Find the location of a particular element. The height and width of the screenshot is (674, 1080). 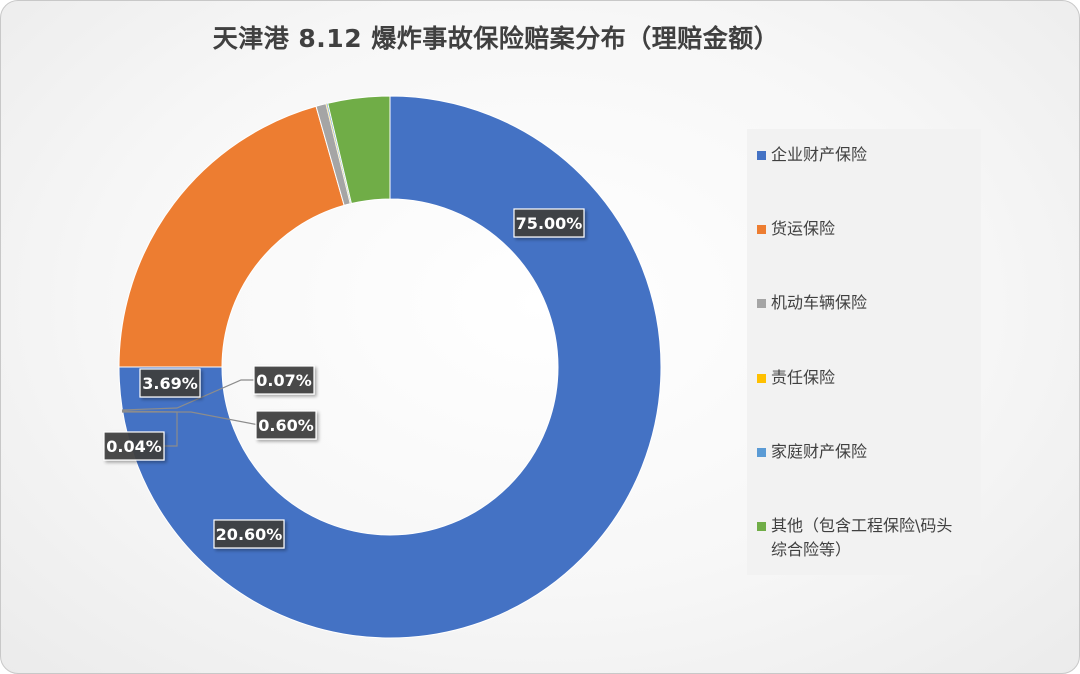

data-label-2: 20.60% is located at coordinates (249, 534).